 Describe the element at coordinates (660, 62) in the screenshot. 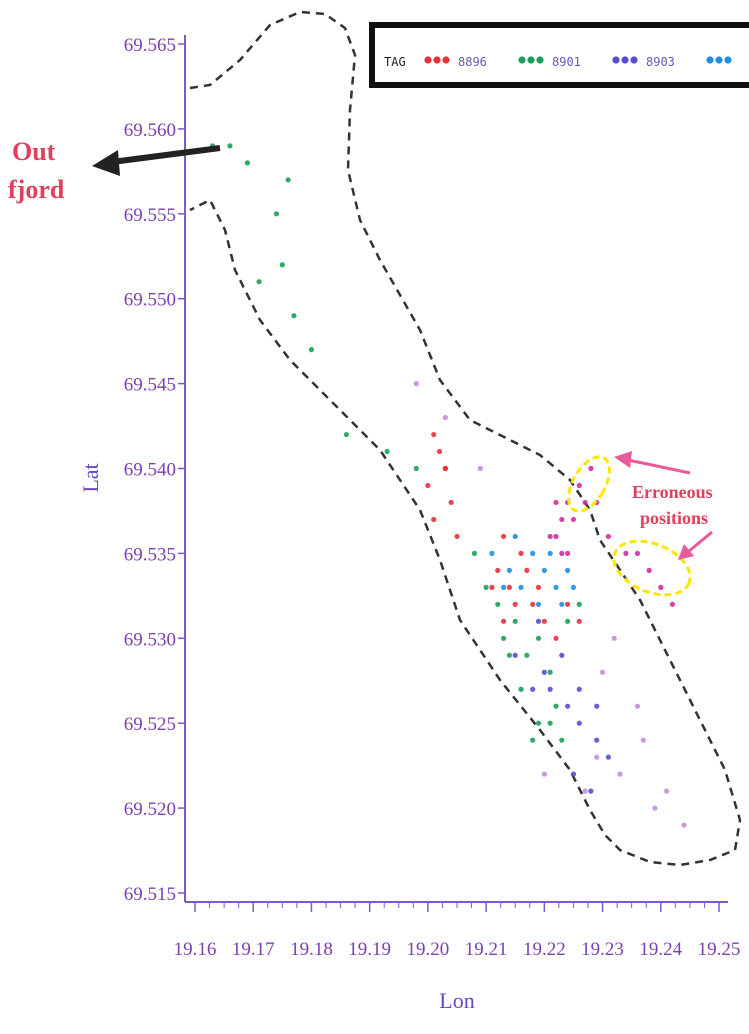

I see `legend-label: 8903` at that location.